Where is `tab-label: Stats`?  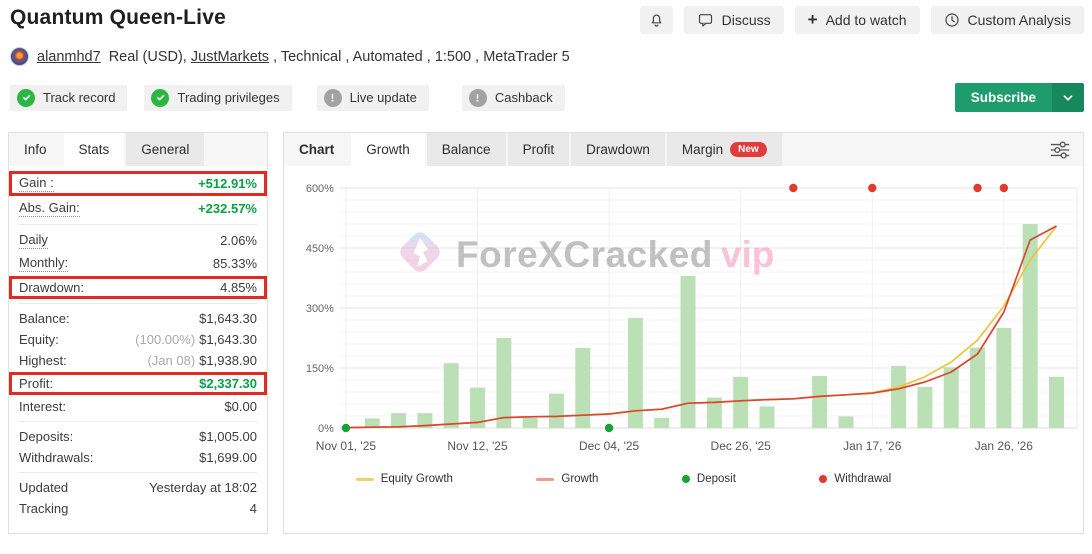 tab-label: Stats is located at coordinates (94, 149).